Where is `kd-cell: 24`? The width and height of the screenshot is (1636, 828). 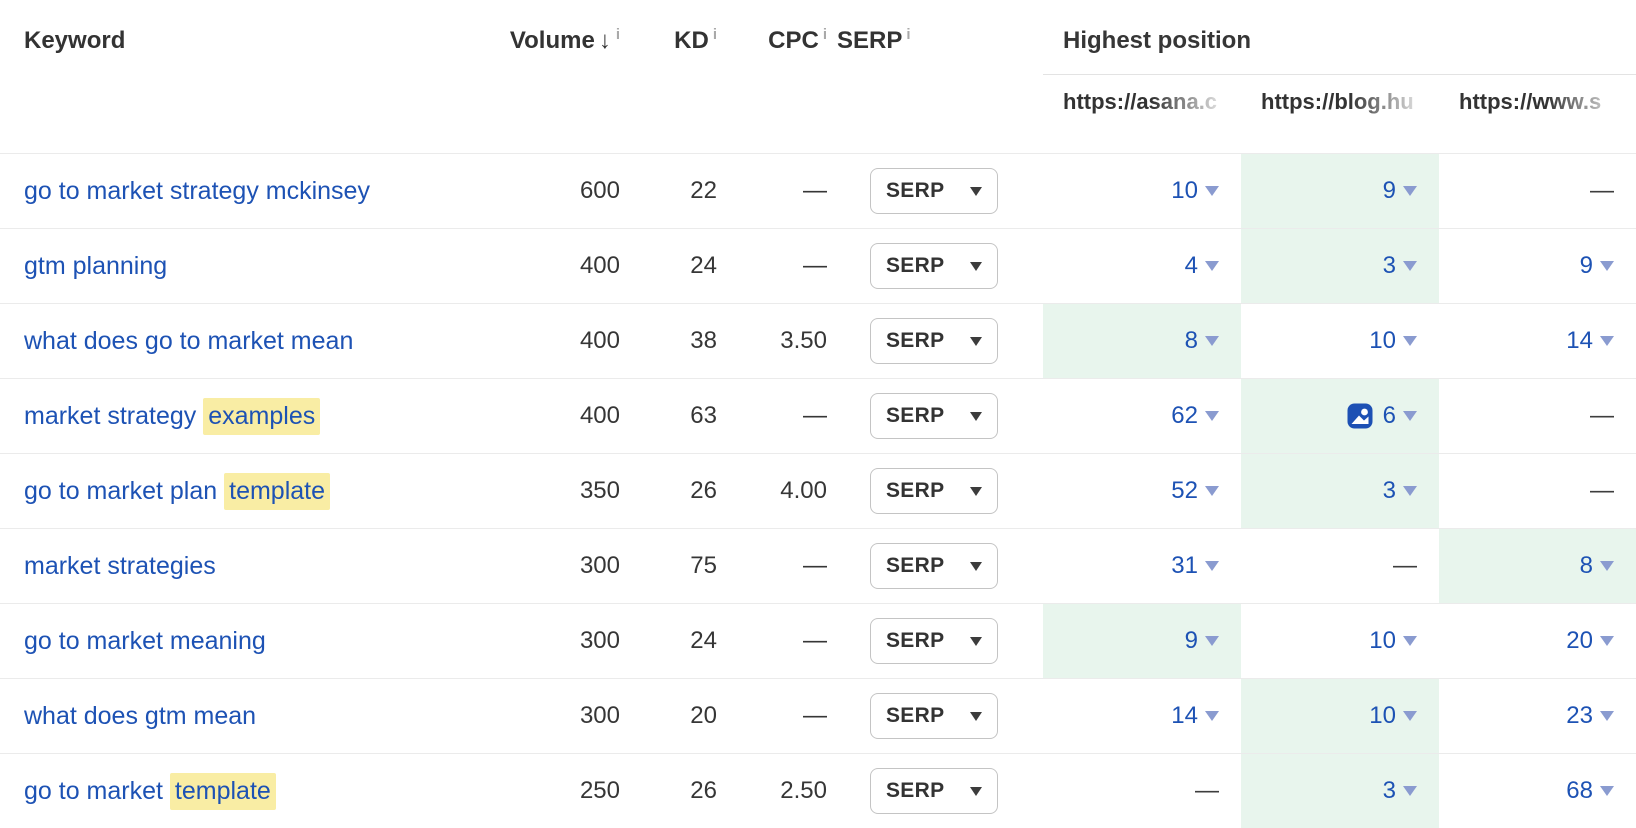
kd-cell: 24 is located at coordinates (703, 265).